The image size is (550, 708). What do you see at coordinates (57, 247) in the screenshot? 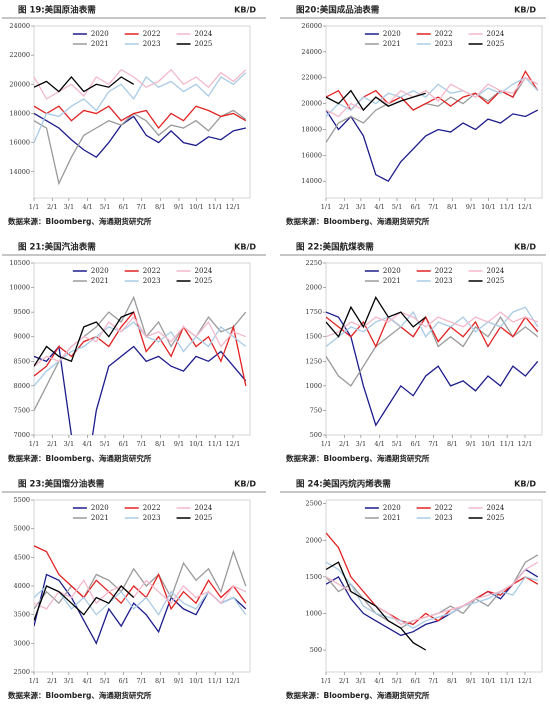
I see `chart-title: 图 21:美国汽油表需` at bounding box center [57, 247].